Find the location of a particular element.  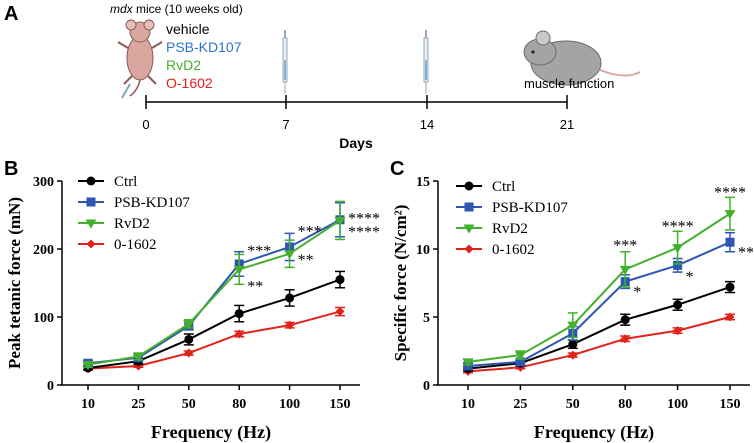

endpoint-label: muscle function is located at coordinates (569, 83).